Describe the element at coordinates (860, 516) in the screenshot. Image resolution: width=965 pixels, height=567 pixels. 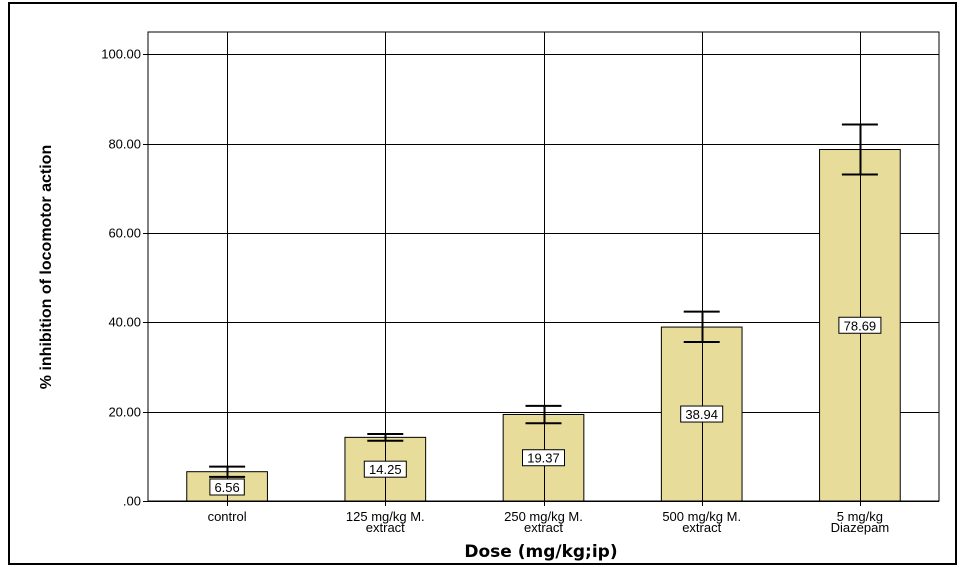
I see `x-tick-label: 5 mg/kg` at that location.